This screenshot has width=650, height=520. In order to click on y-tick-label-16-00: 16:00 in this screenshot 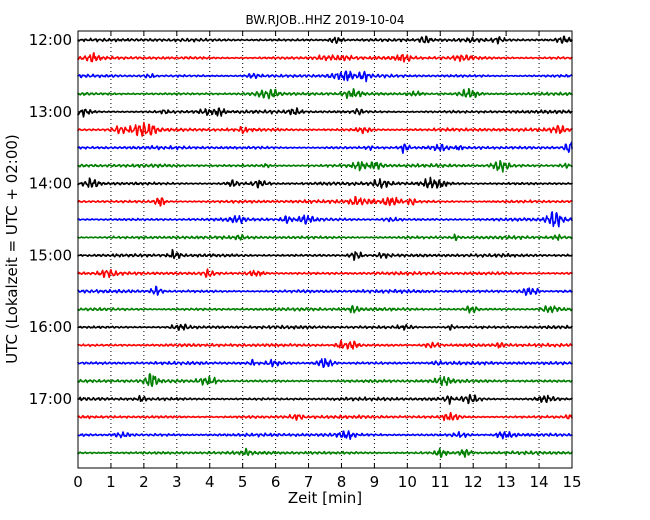, I will do `click(50, 327)`.